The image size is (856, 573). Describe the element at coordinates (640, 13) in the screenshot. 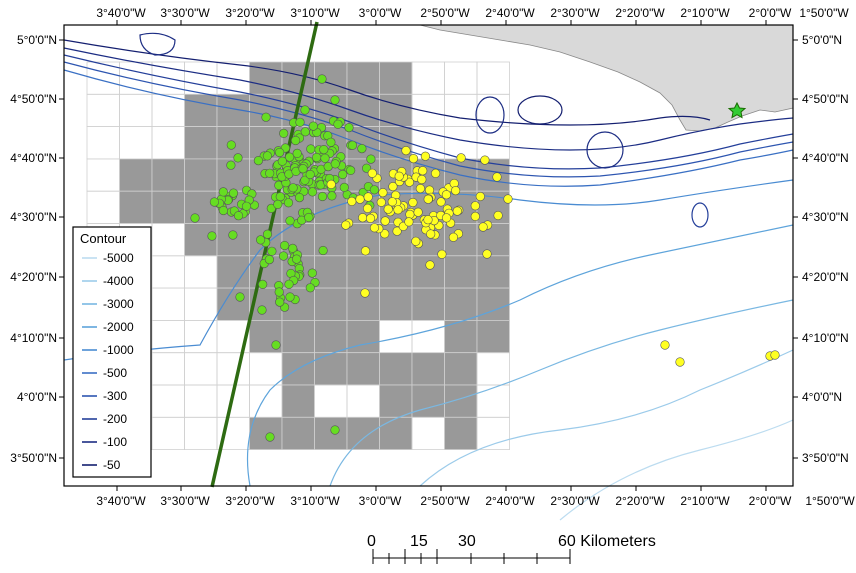

I see `top-lon-label: 2°20'0"W` at that location.